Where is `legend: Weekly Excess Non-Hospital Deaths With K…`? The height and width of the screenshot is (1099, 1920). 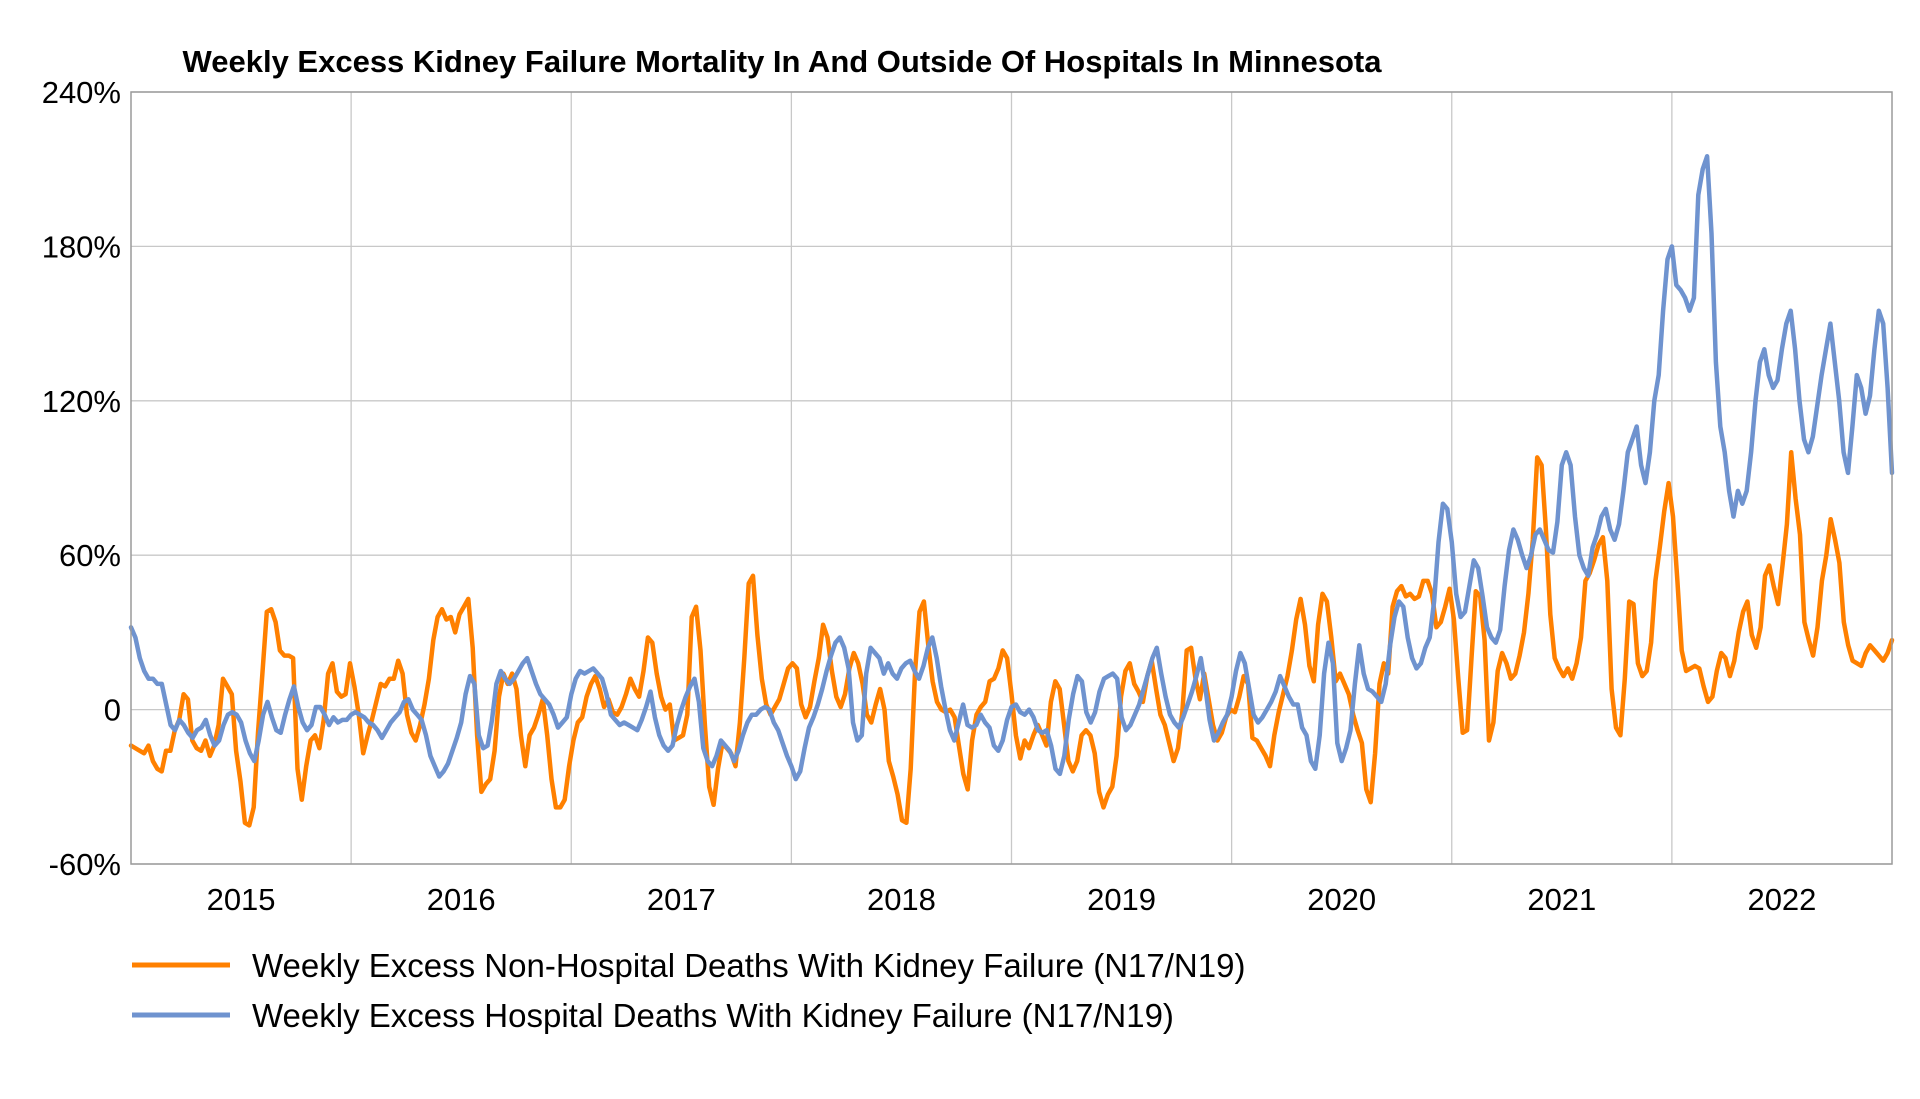 legend: Weekly Excess Non-Hospital Deaths With K… is located at coordinates (688, 990).